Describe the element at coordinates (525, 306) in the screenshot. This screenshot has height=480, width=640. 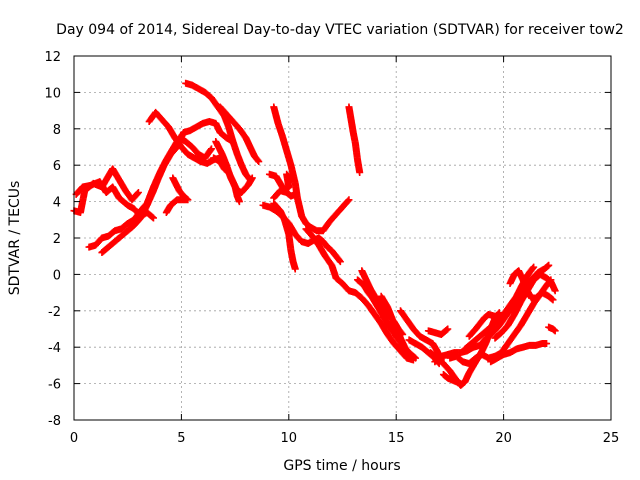
I see `series-arc31` at that location.